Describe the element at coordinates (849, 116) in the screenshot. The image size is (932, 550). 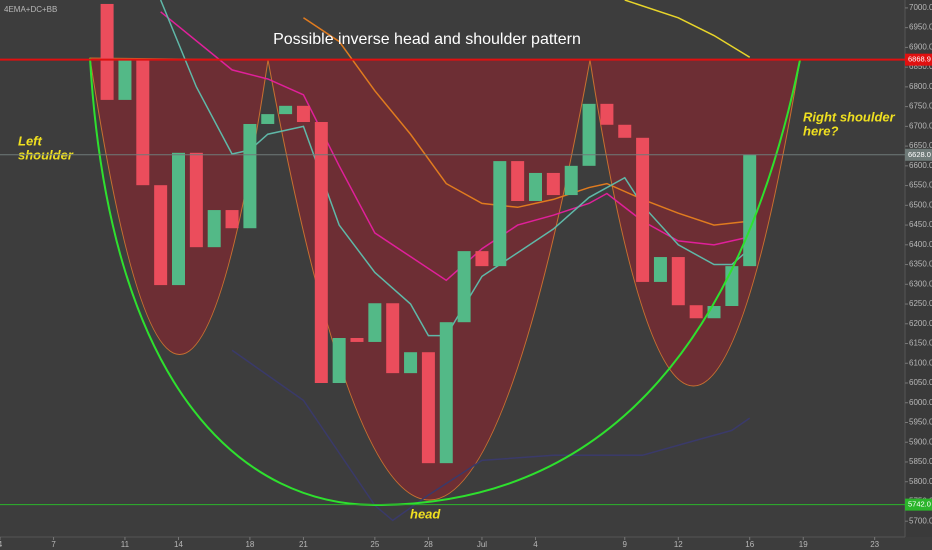
I see `annotation: Right shoulder` at that location.